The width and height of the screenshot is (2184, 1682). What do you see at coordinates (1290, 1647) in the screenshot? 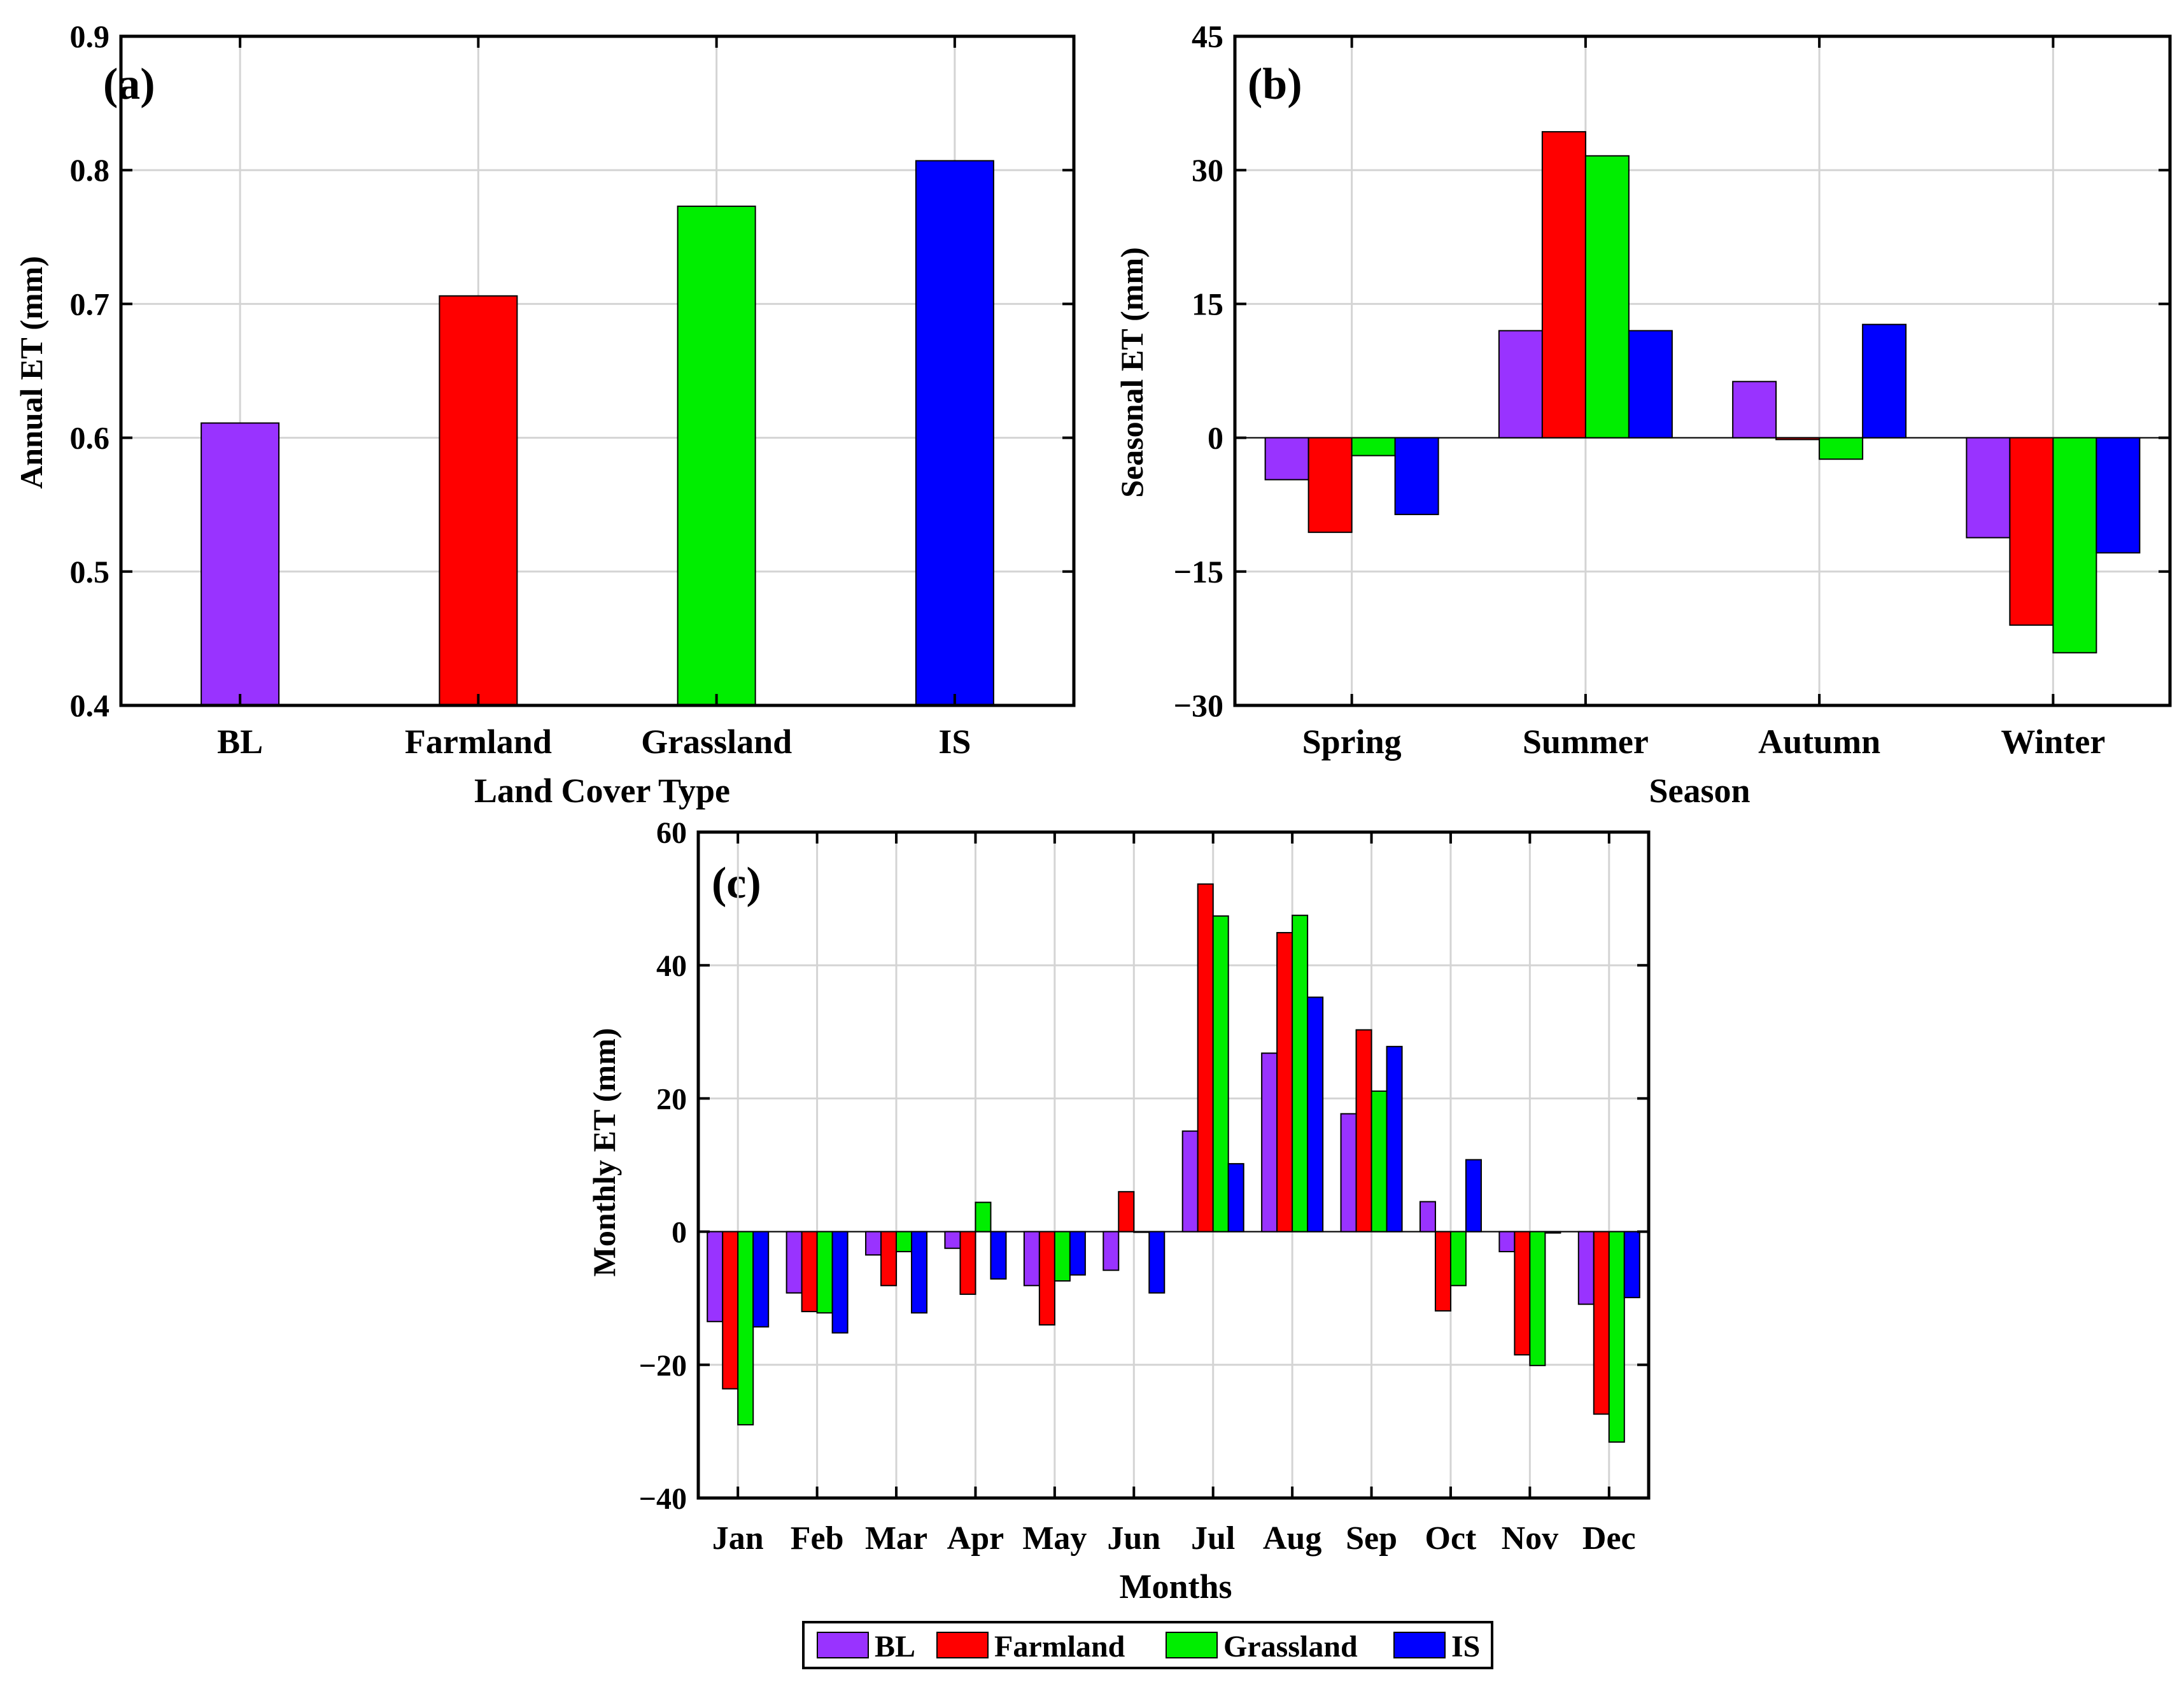
I see `legend-label-grassland: Grassland` at bounding box center [1290, 1647].